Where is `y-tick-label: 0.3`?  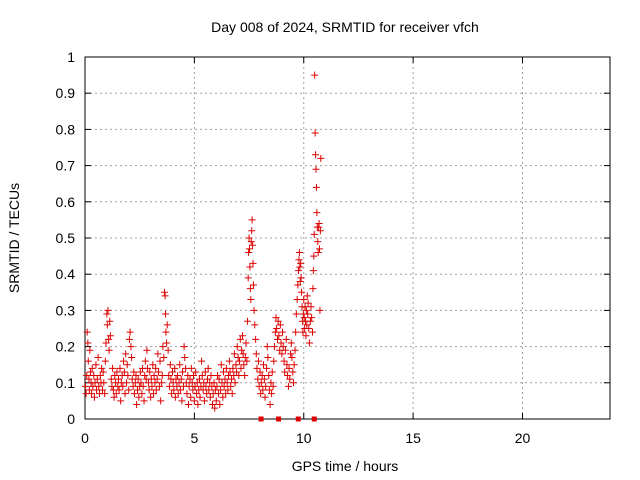 y-tick-label: 0.3 is located at coordinates (66, 310).